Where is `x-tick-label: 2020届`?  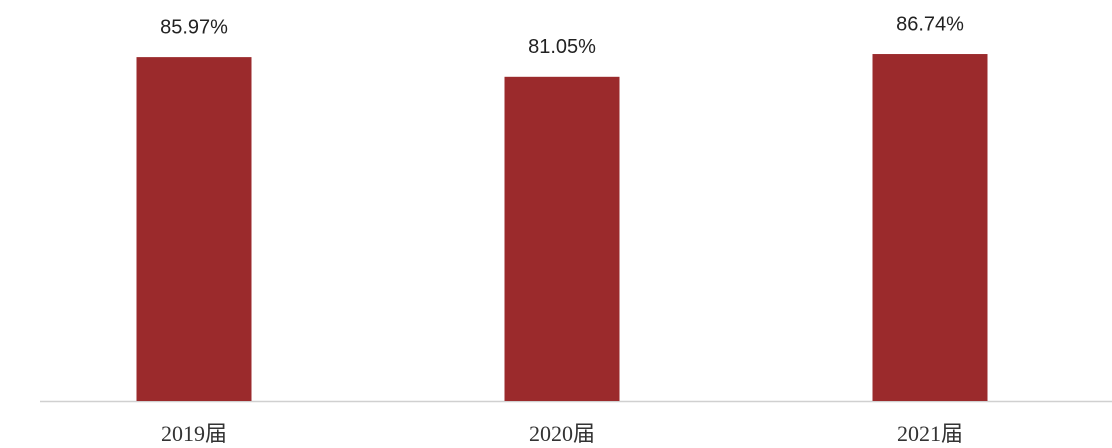 x-tick-label: 2020届 is located at coordinates (562, 433).